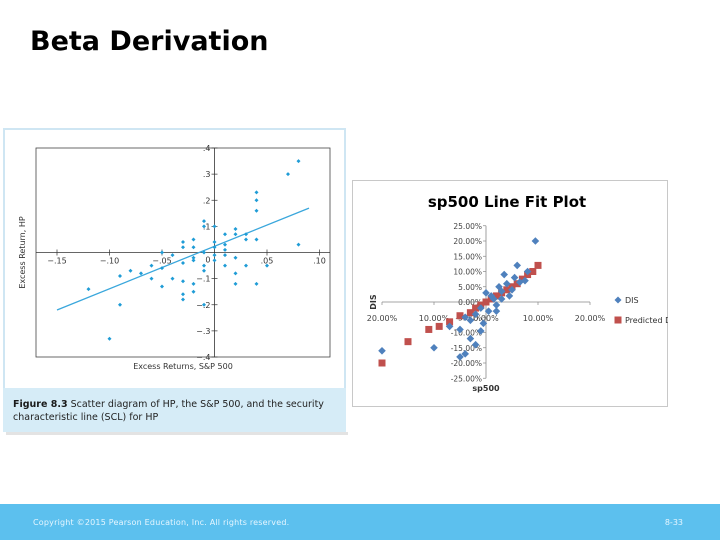  Describe the element at coordinates (466, 363) in the screenshot. I see `y-tick-label: -20.00%` at that location.